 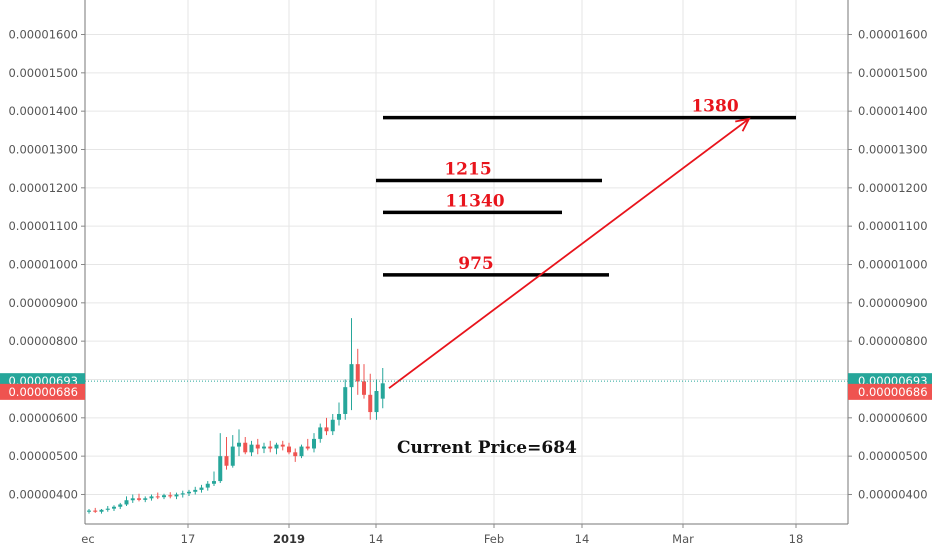 What do you see at coordinates (289, 539) in the screenshot?
I see `x-tick-label: 2019` at bounding box center [289, 539].